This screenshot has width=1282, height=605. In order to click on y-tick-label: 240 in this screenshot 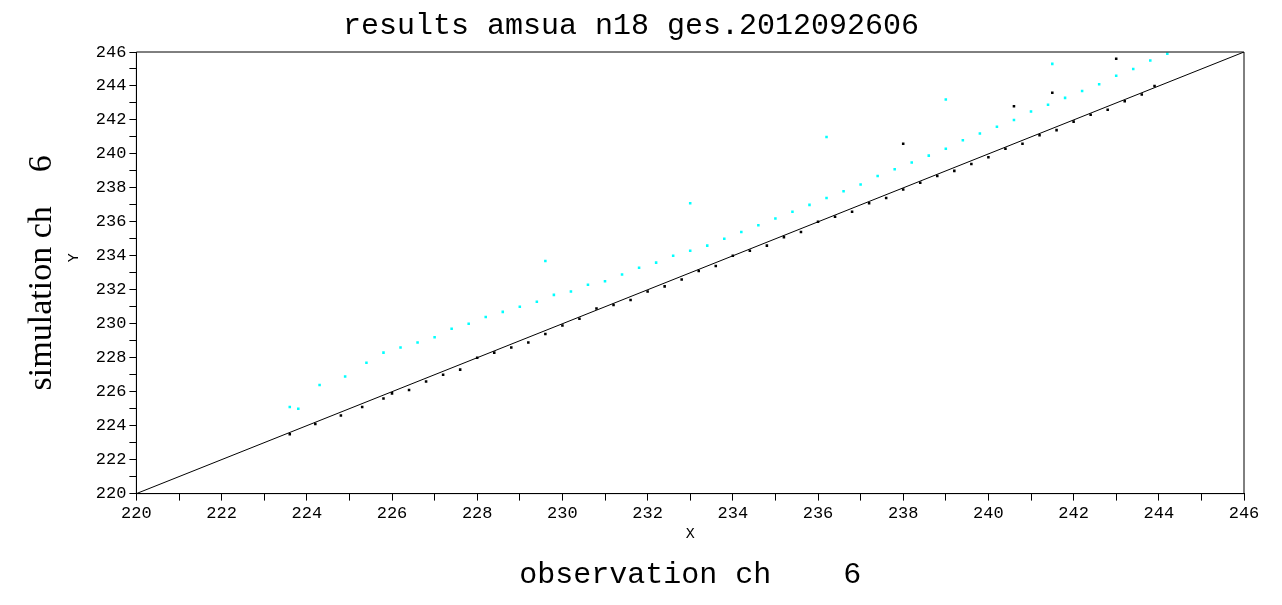, I will do `click(111, 154)`.